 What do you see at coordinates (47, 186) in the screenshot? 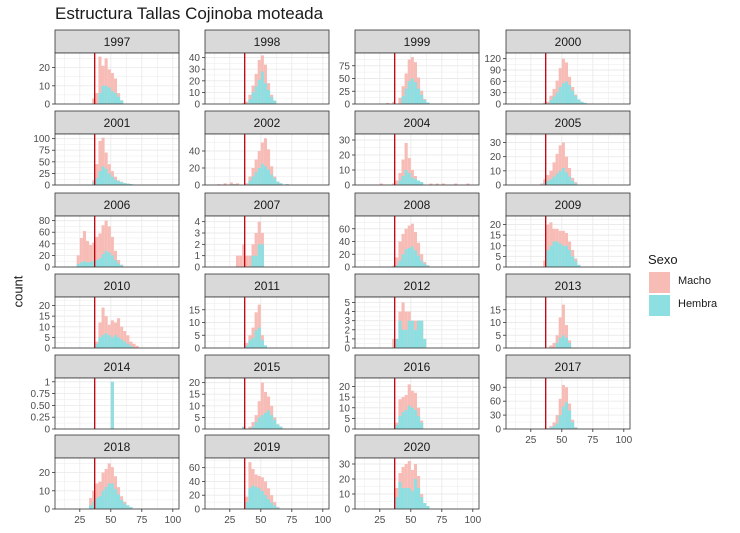
I see `y-tick-label-2001: 0` at bounding box center [47, 186].